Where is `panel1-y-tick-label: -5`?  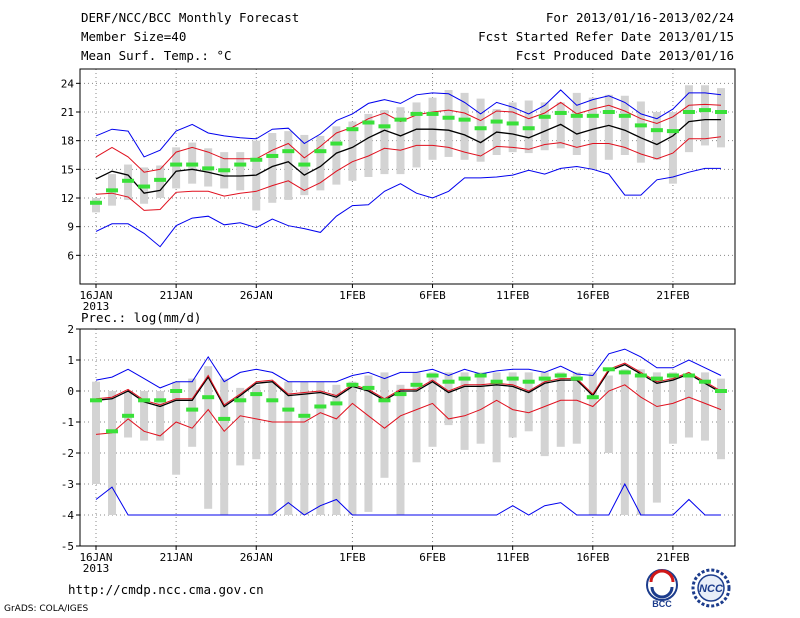
panel1-y-tick-label: -5 is located at coordinates (67, 546).